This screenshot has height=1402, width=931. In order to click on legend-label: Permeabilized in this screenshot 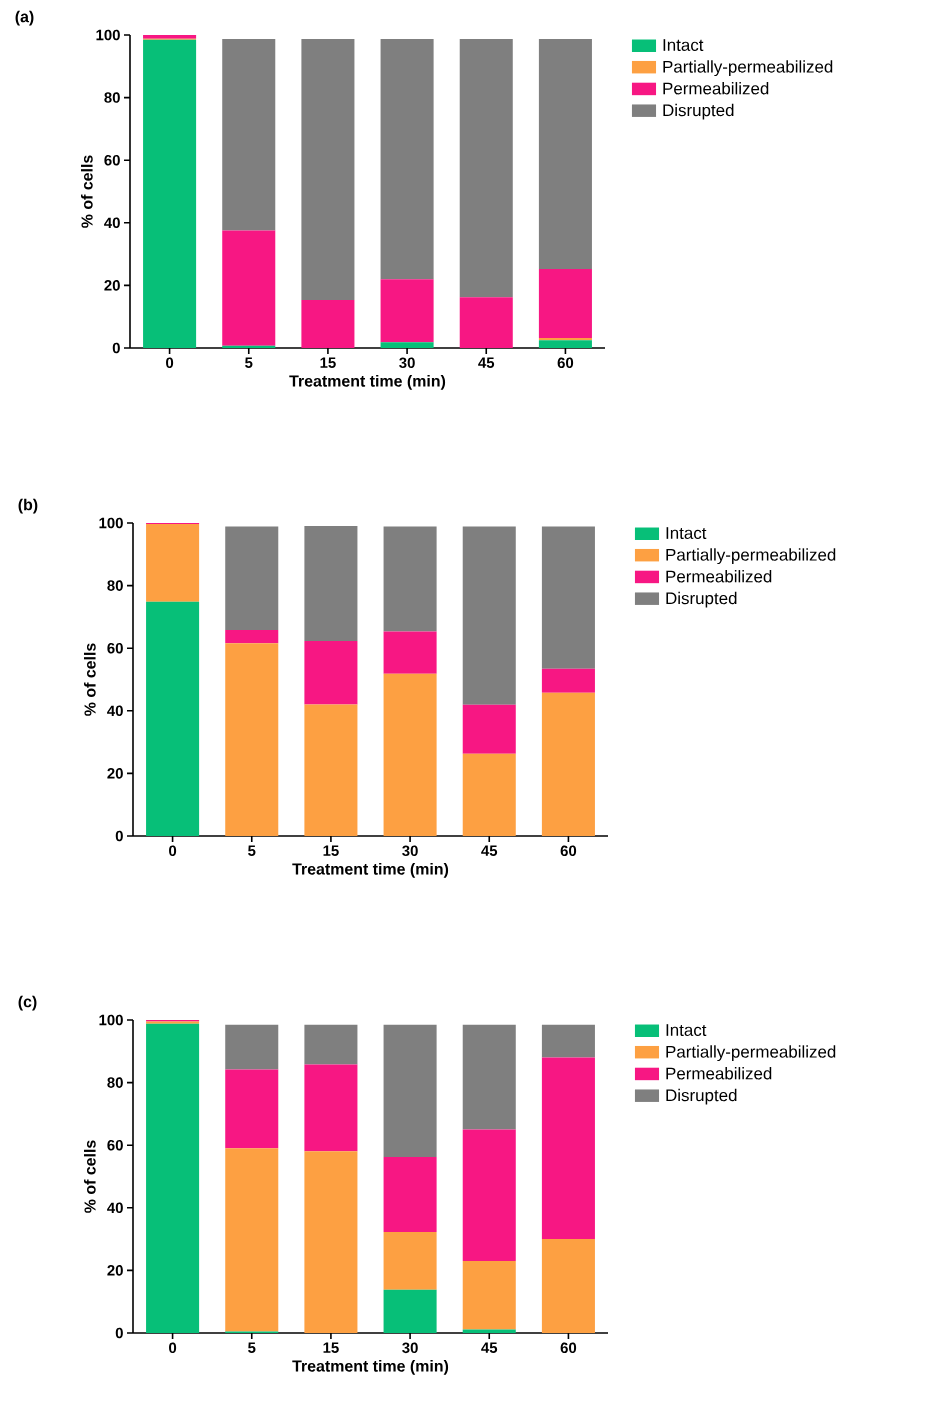, I will do `click(719, 1073)`.